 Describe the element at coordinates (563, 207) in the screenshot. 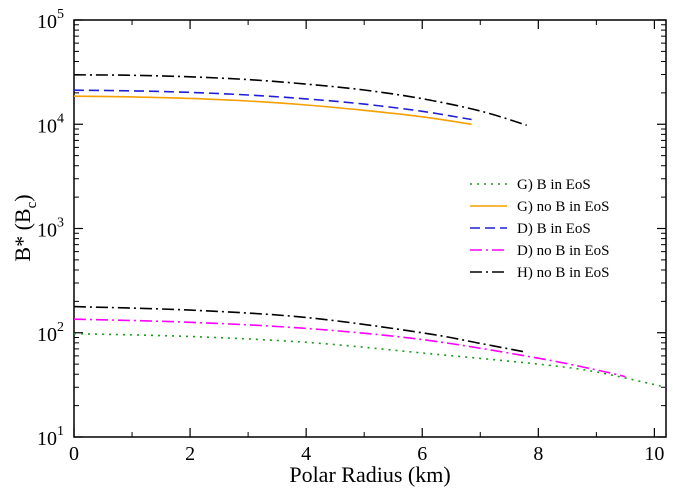

I see `legend-label-1: G) no B in EoS` at that location.